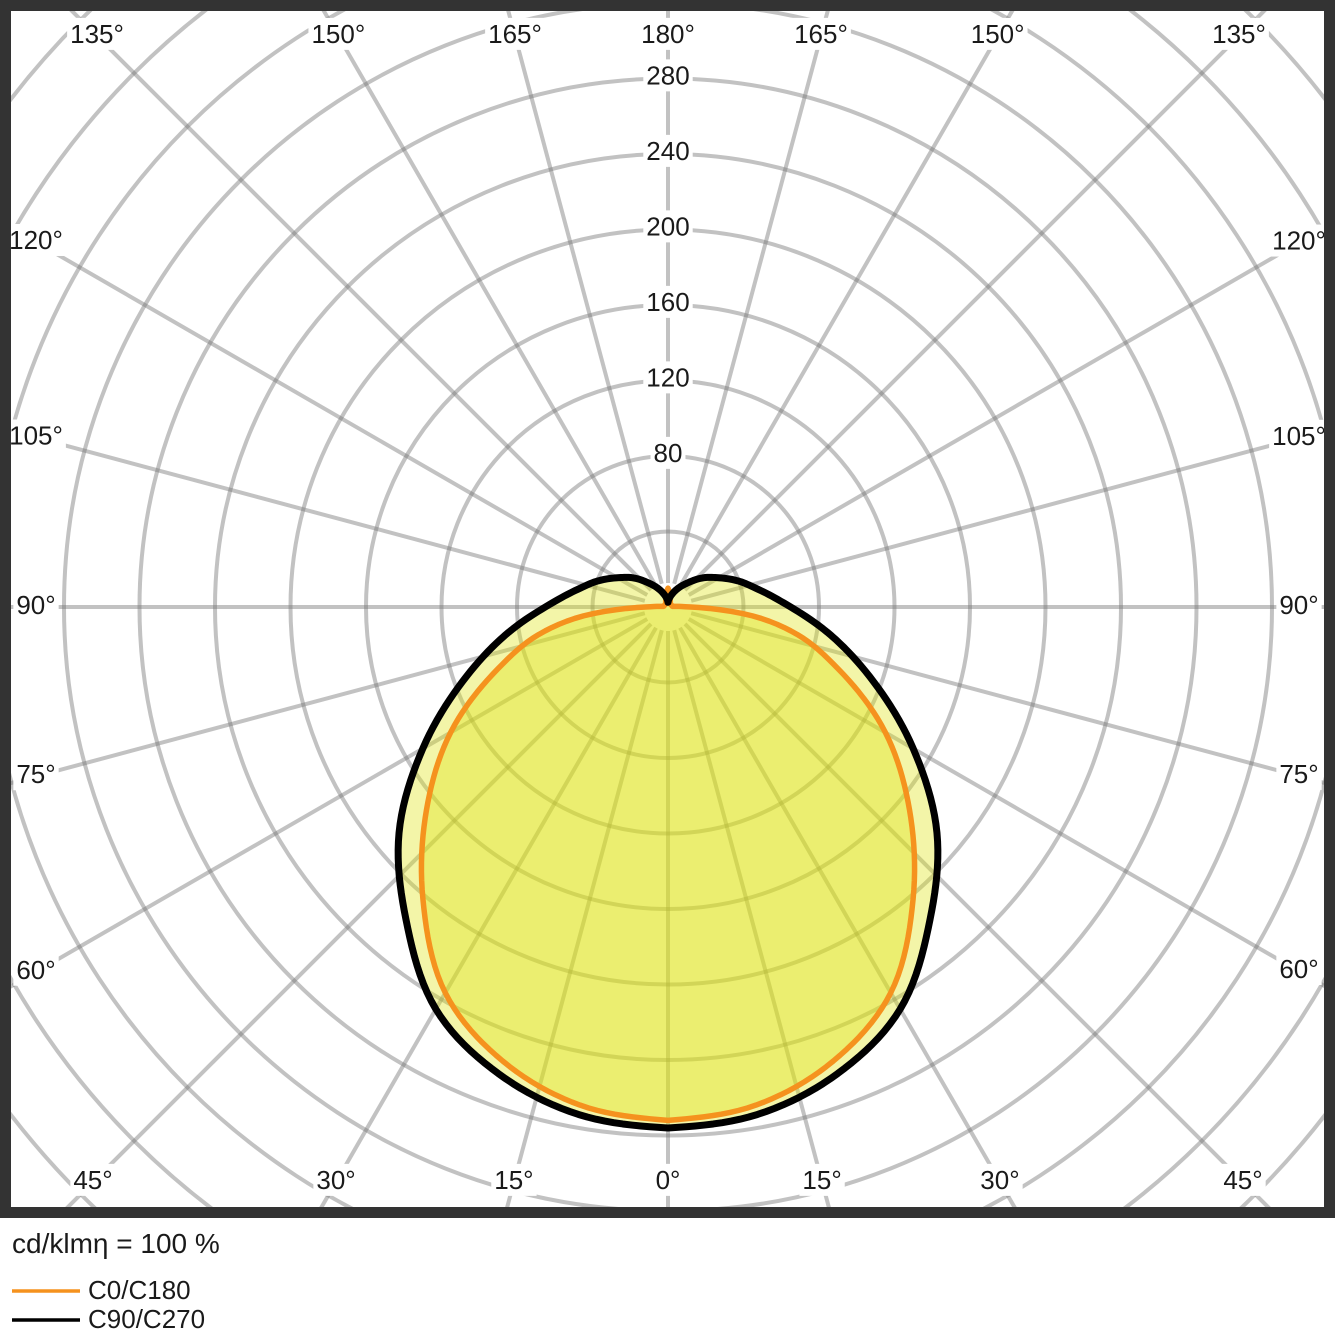 The image size is (1335, 1335). Describe the element at coordinates (46, 1290) in the screenshot. I see `legend-line-c0-c180-icon` at that location.